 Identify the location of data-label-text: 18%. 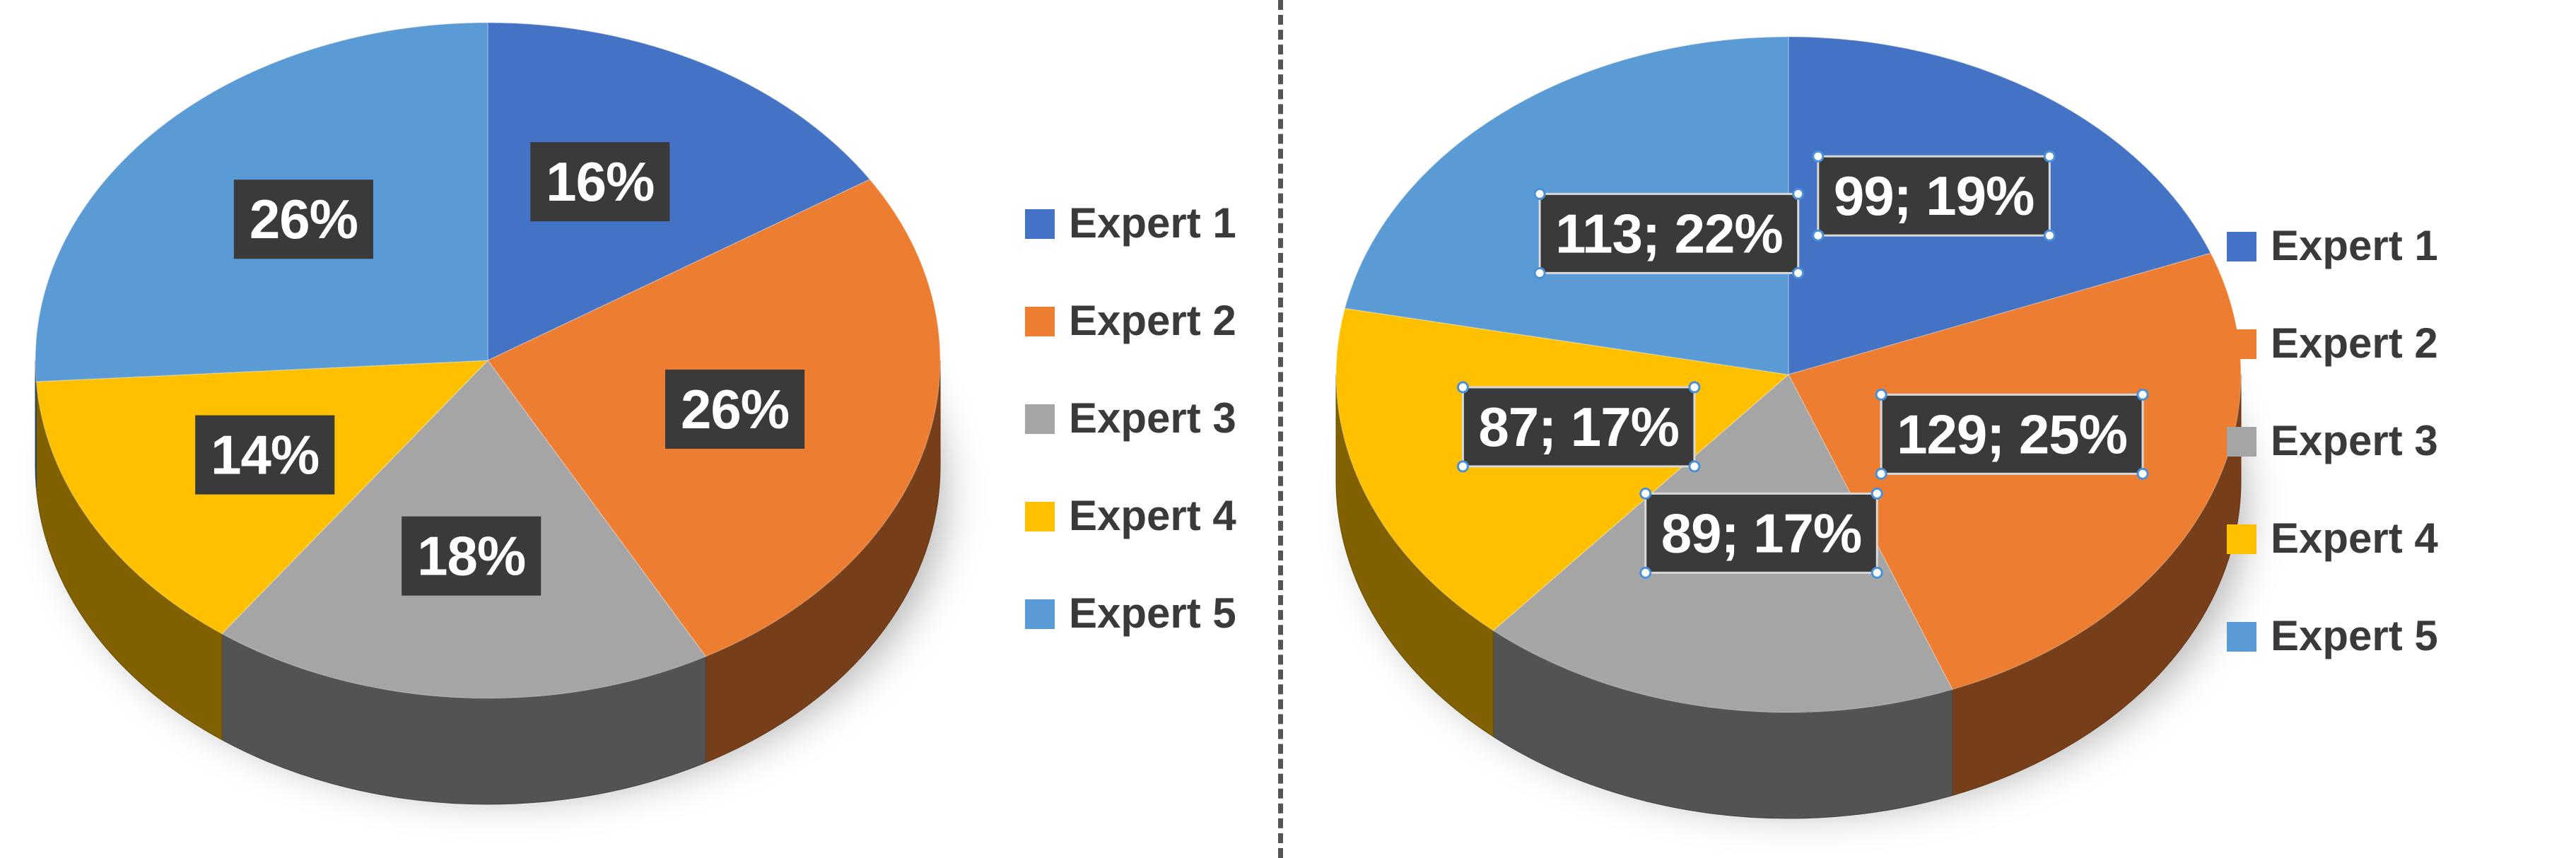
(471, 556).